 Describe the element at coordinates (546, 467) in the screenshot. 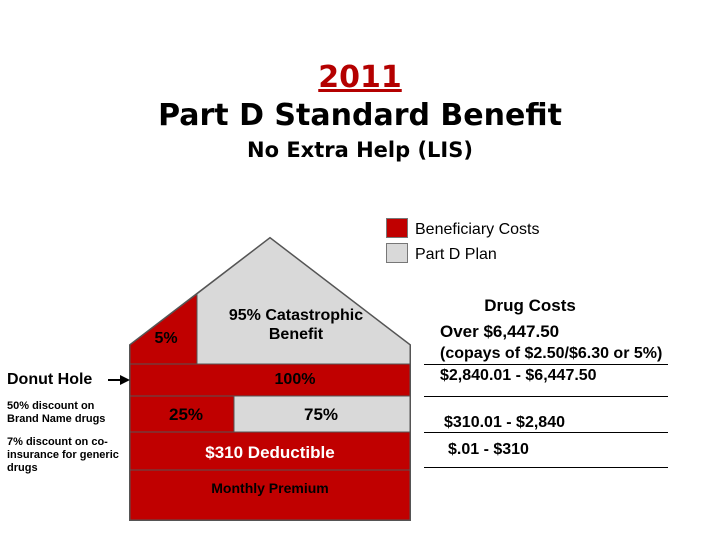

I see `deductible-rule` at that location.